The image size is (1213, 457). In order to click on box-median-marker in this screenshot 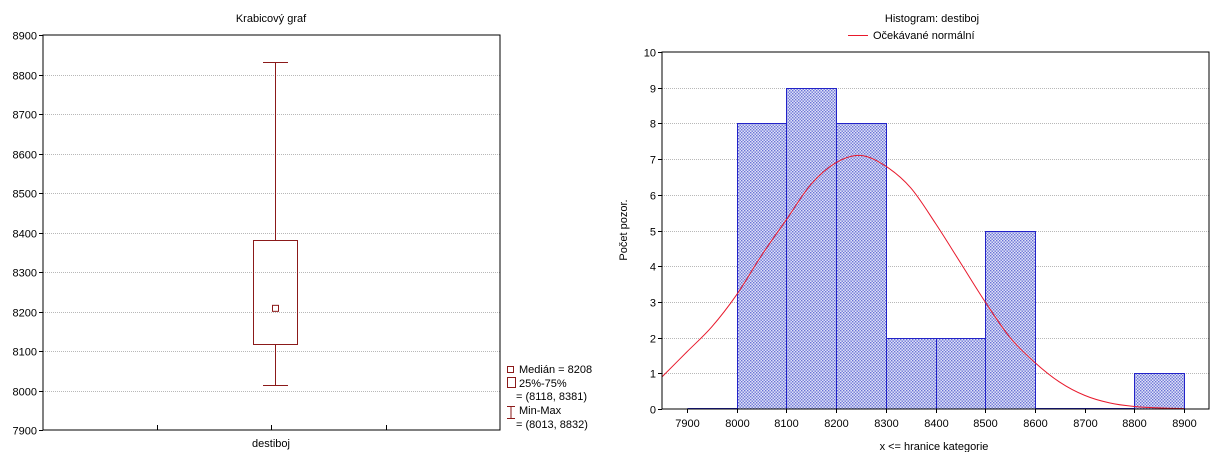, I will do `click(275, 308)`.